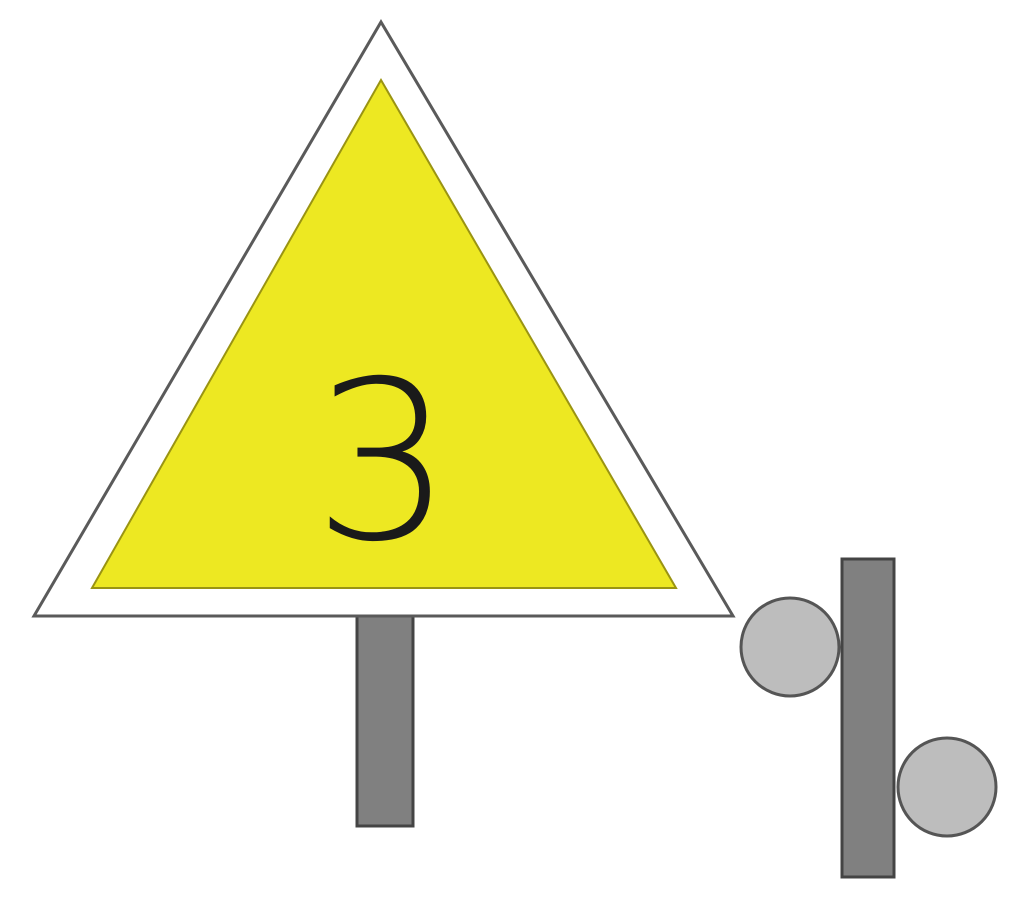 The width and height of the screenshot is (1024, 910). What do you see at coordinates (385, 719) in the screenshot?
I see `sign-post` at bounding box center [385, 719].